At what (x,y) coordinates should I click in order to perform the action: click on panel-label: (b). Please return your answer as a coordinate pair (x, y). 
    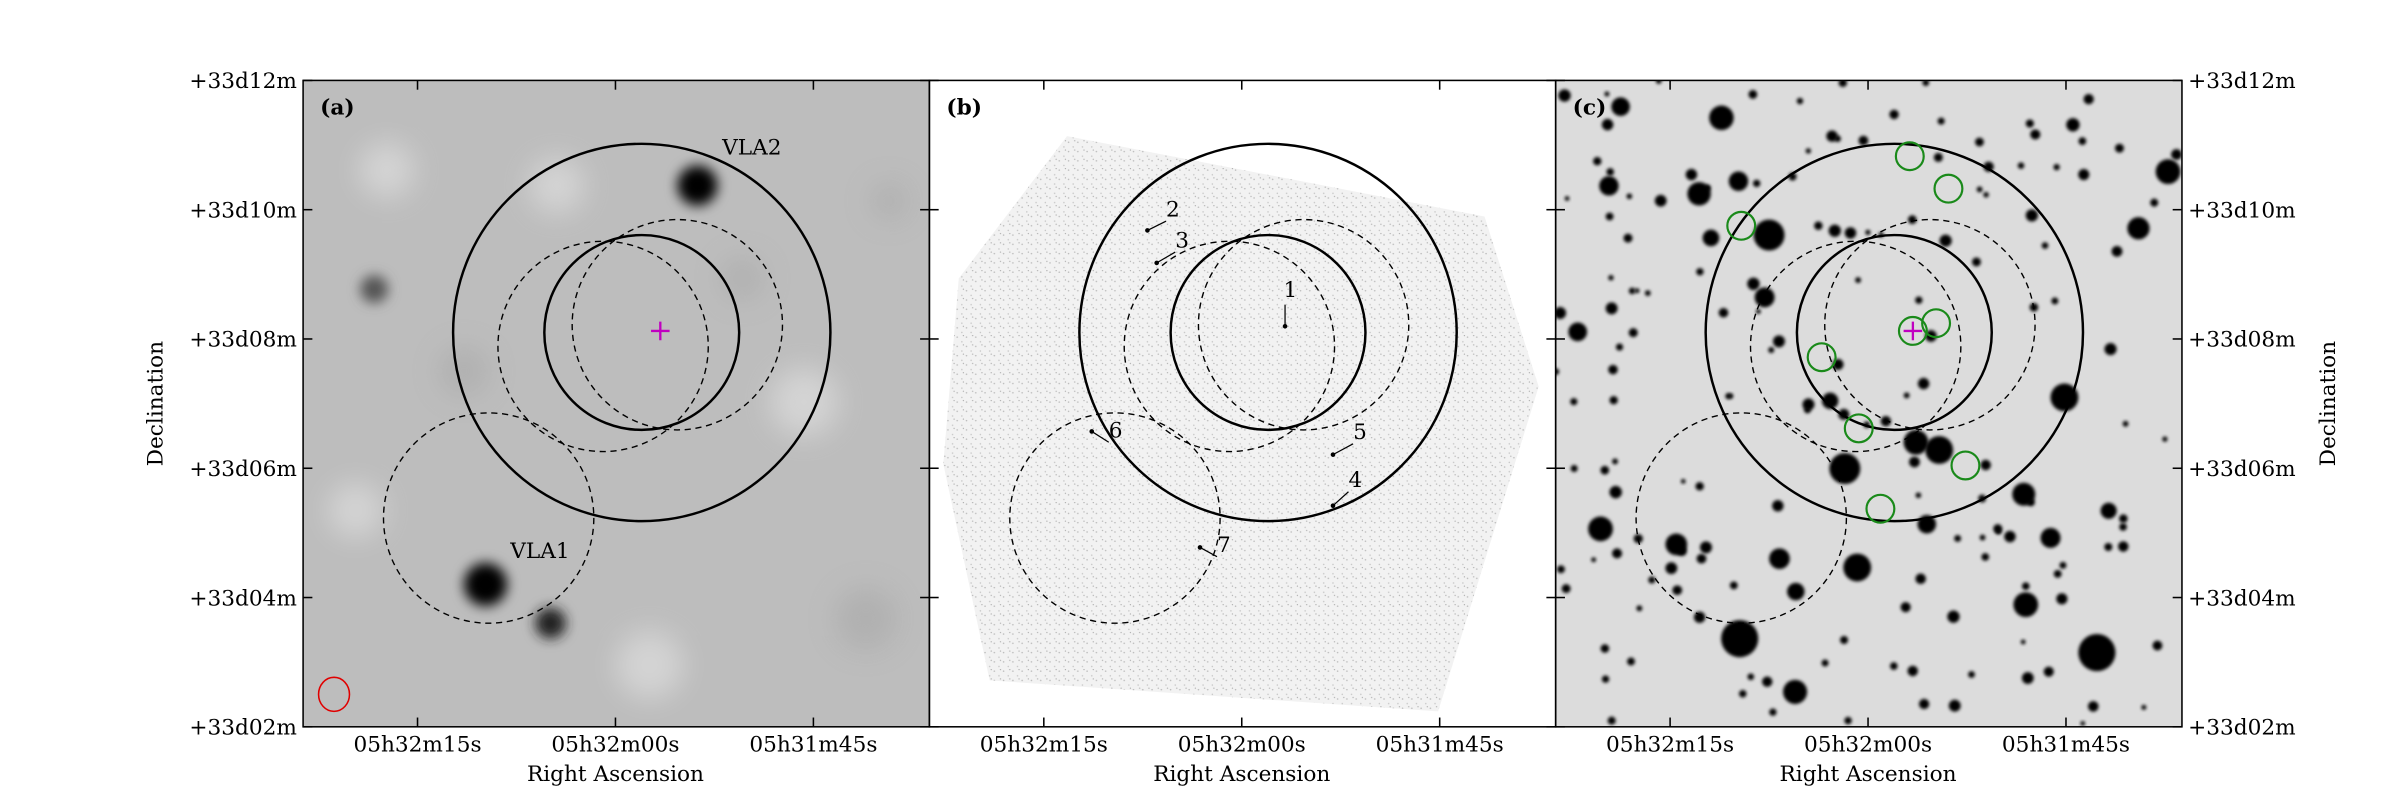
    Looking at the image, I should click on (964, 107).